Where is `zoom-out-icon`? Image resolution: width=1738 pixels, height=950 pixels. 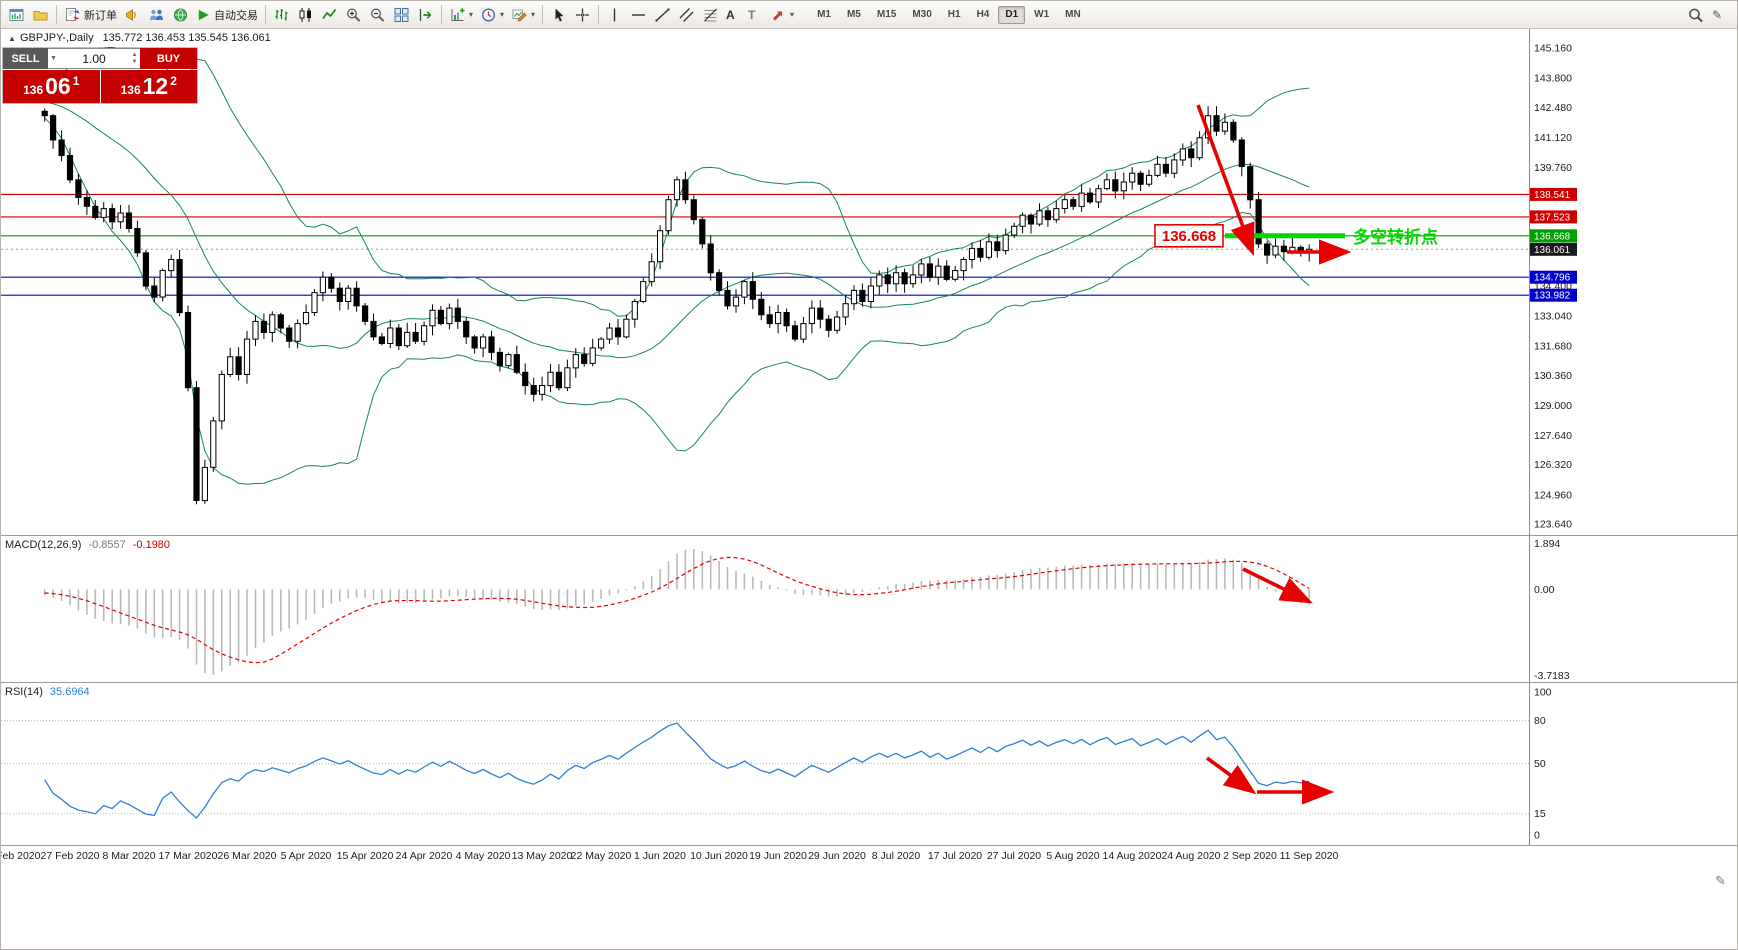 zoom-out-icon is located at coordinates (378, 15).